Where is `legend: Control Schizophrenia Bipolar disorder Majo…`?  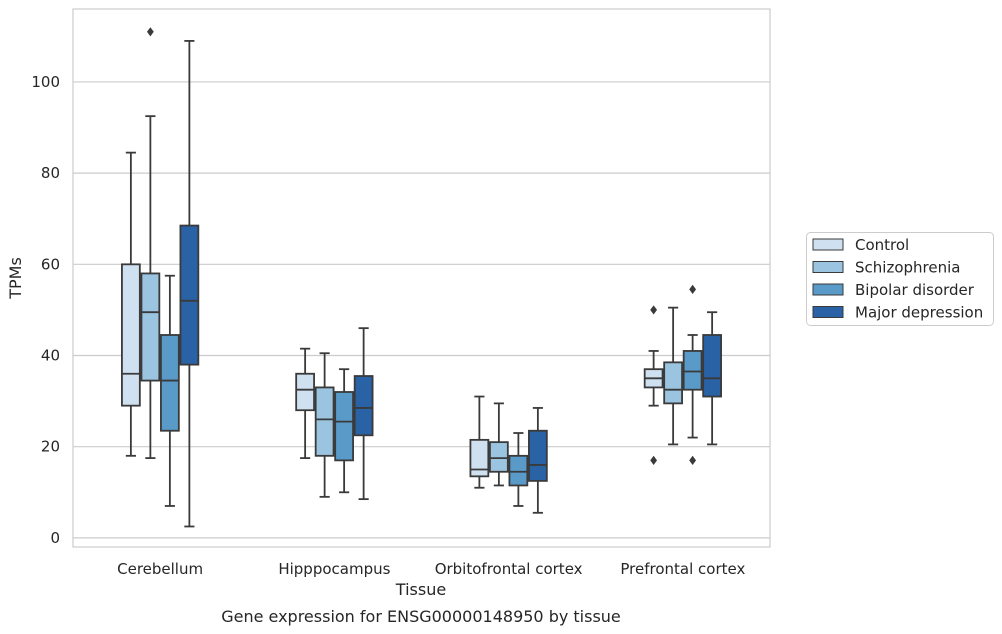 legend: Control Schizophrenia Bipolar disorder Majo… is located at coordinates (900, 279).